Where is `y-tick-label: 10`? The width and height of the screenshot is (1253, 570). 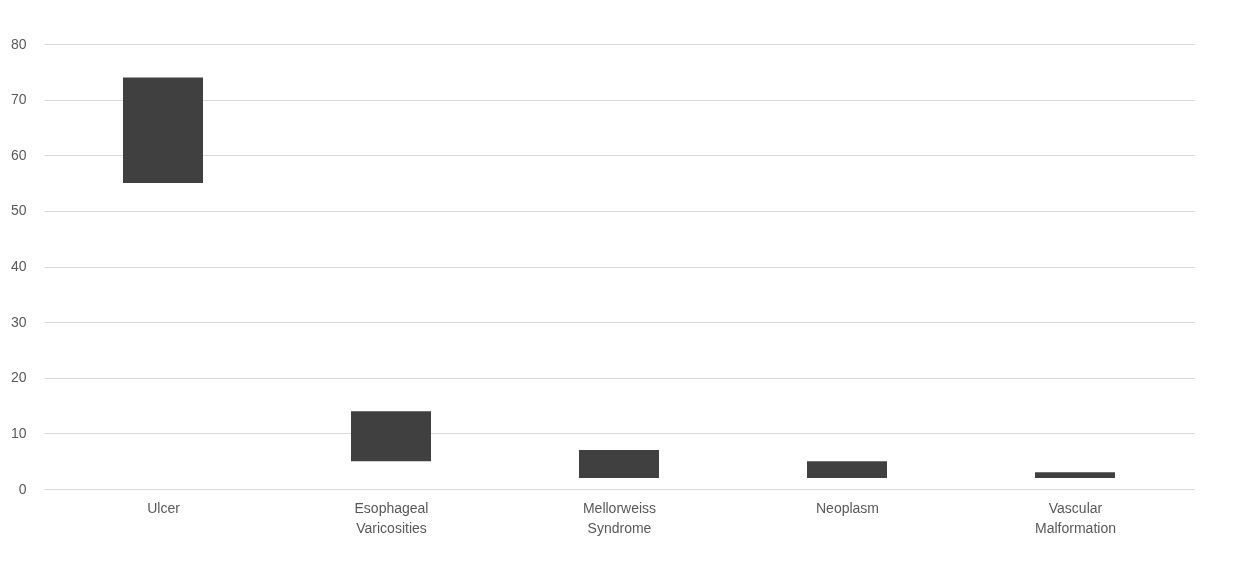 y-tick-label: 10 is located at coordinates (18, 432).